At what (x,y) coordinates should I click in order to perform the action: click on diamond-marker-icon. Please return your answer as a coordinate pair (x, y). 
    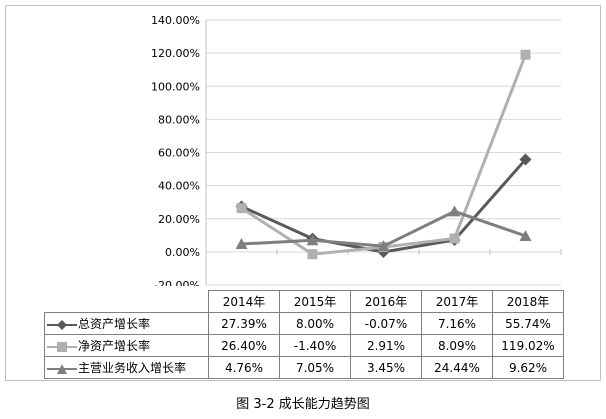
    Looking at the image, I should click on (62, 325).